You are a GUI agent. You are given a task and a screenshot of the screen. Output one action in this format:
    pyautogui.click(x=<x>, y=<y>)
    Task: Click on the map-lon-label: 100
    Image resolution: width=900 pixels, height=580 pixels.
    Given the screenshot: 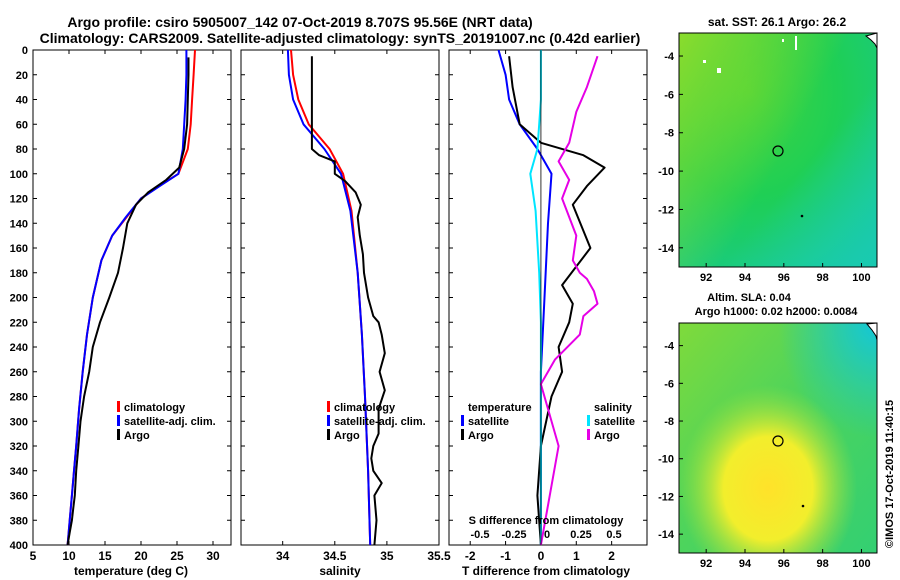 What is the action you would take?
    pyautogui.click(x=861, y=278)
    